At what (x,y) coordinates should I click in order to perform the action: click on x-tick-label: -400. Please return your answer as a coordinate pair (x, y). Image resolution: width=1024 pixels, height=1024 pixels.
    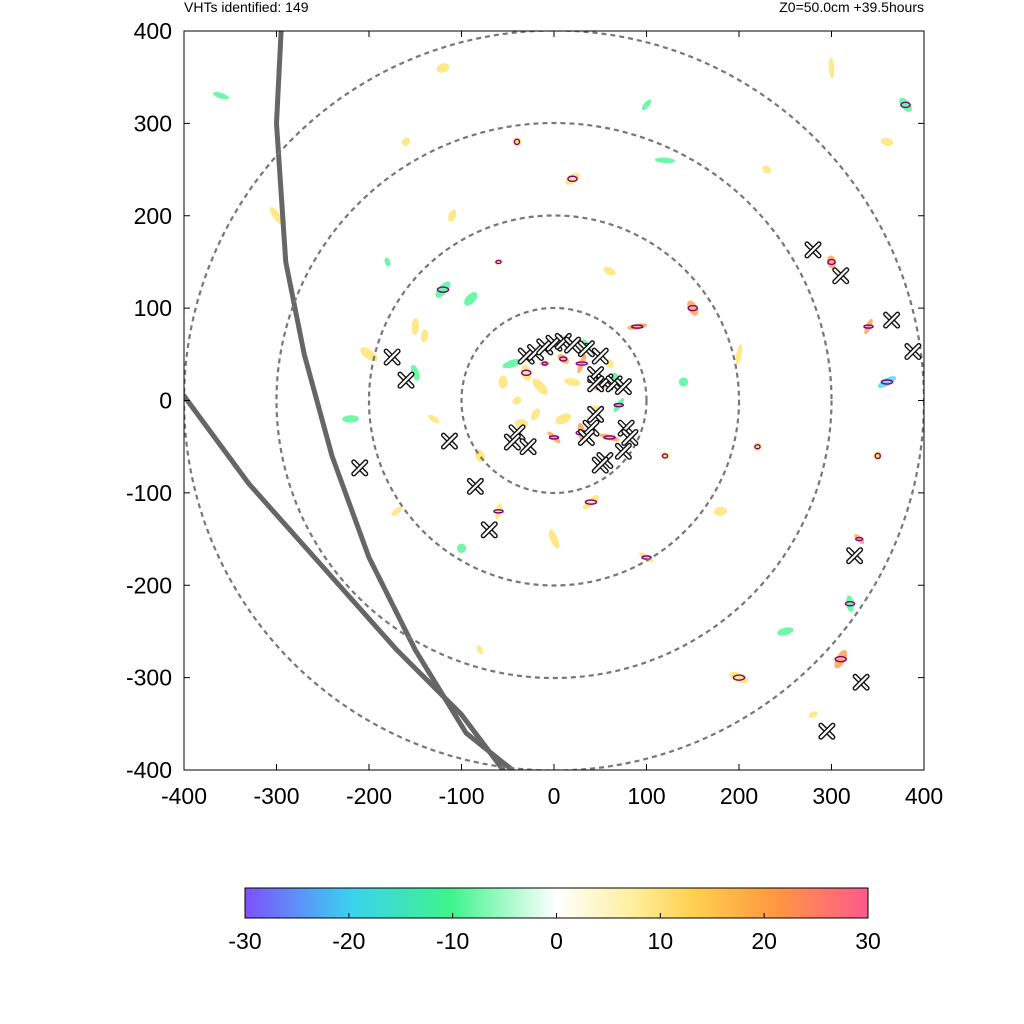
    Looking at the image, I should click on (184, 796).